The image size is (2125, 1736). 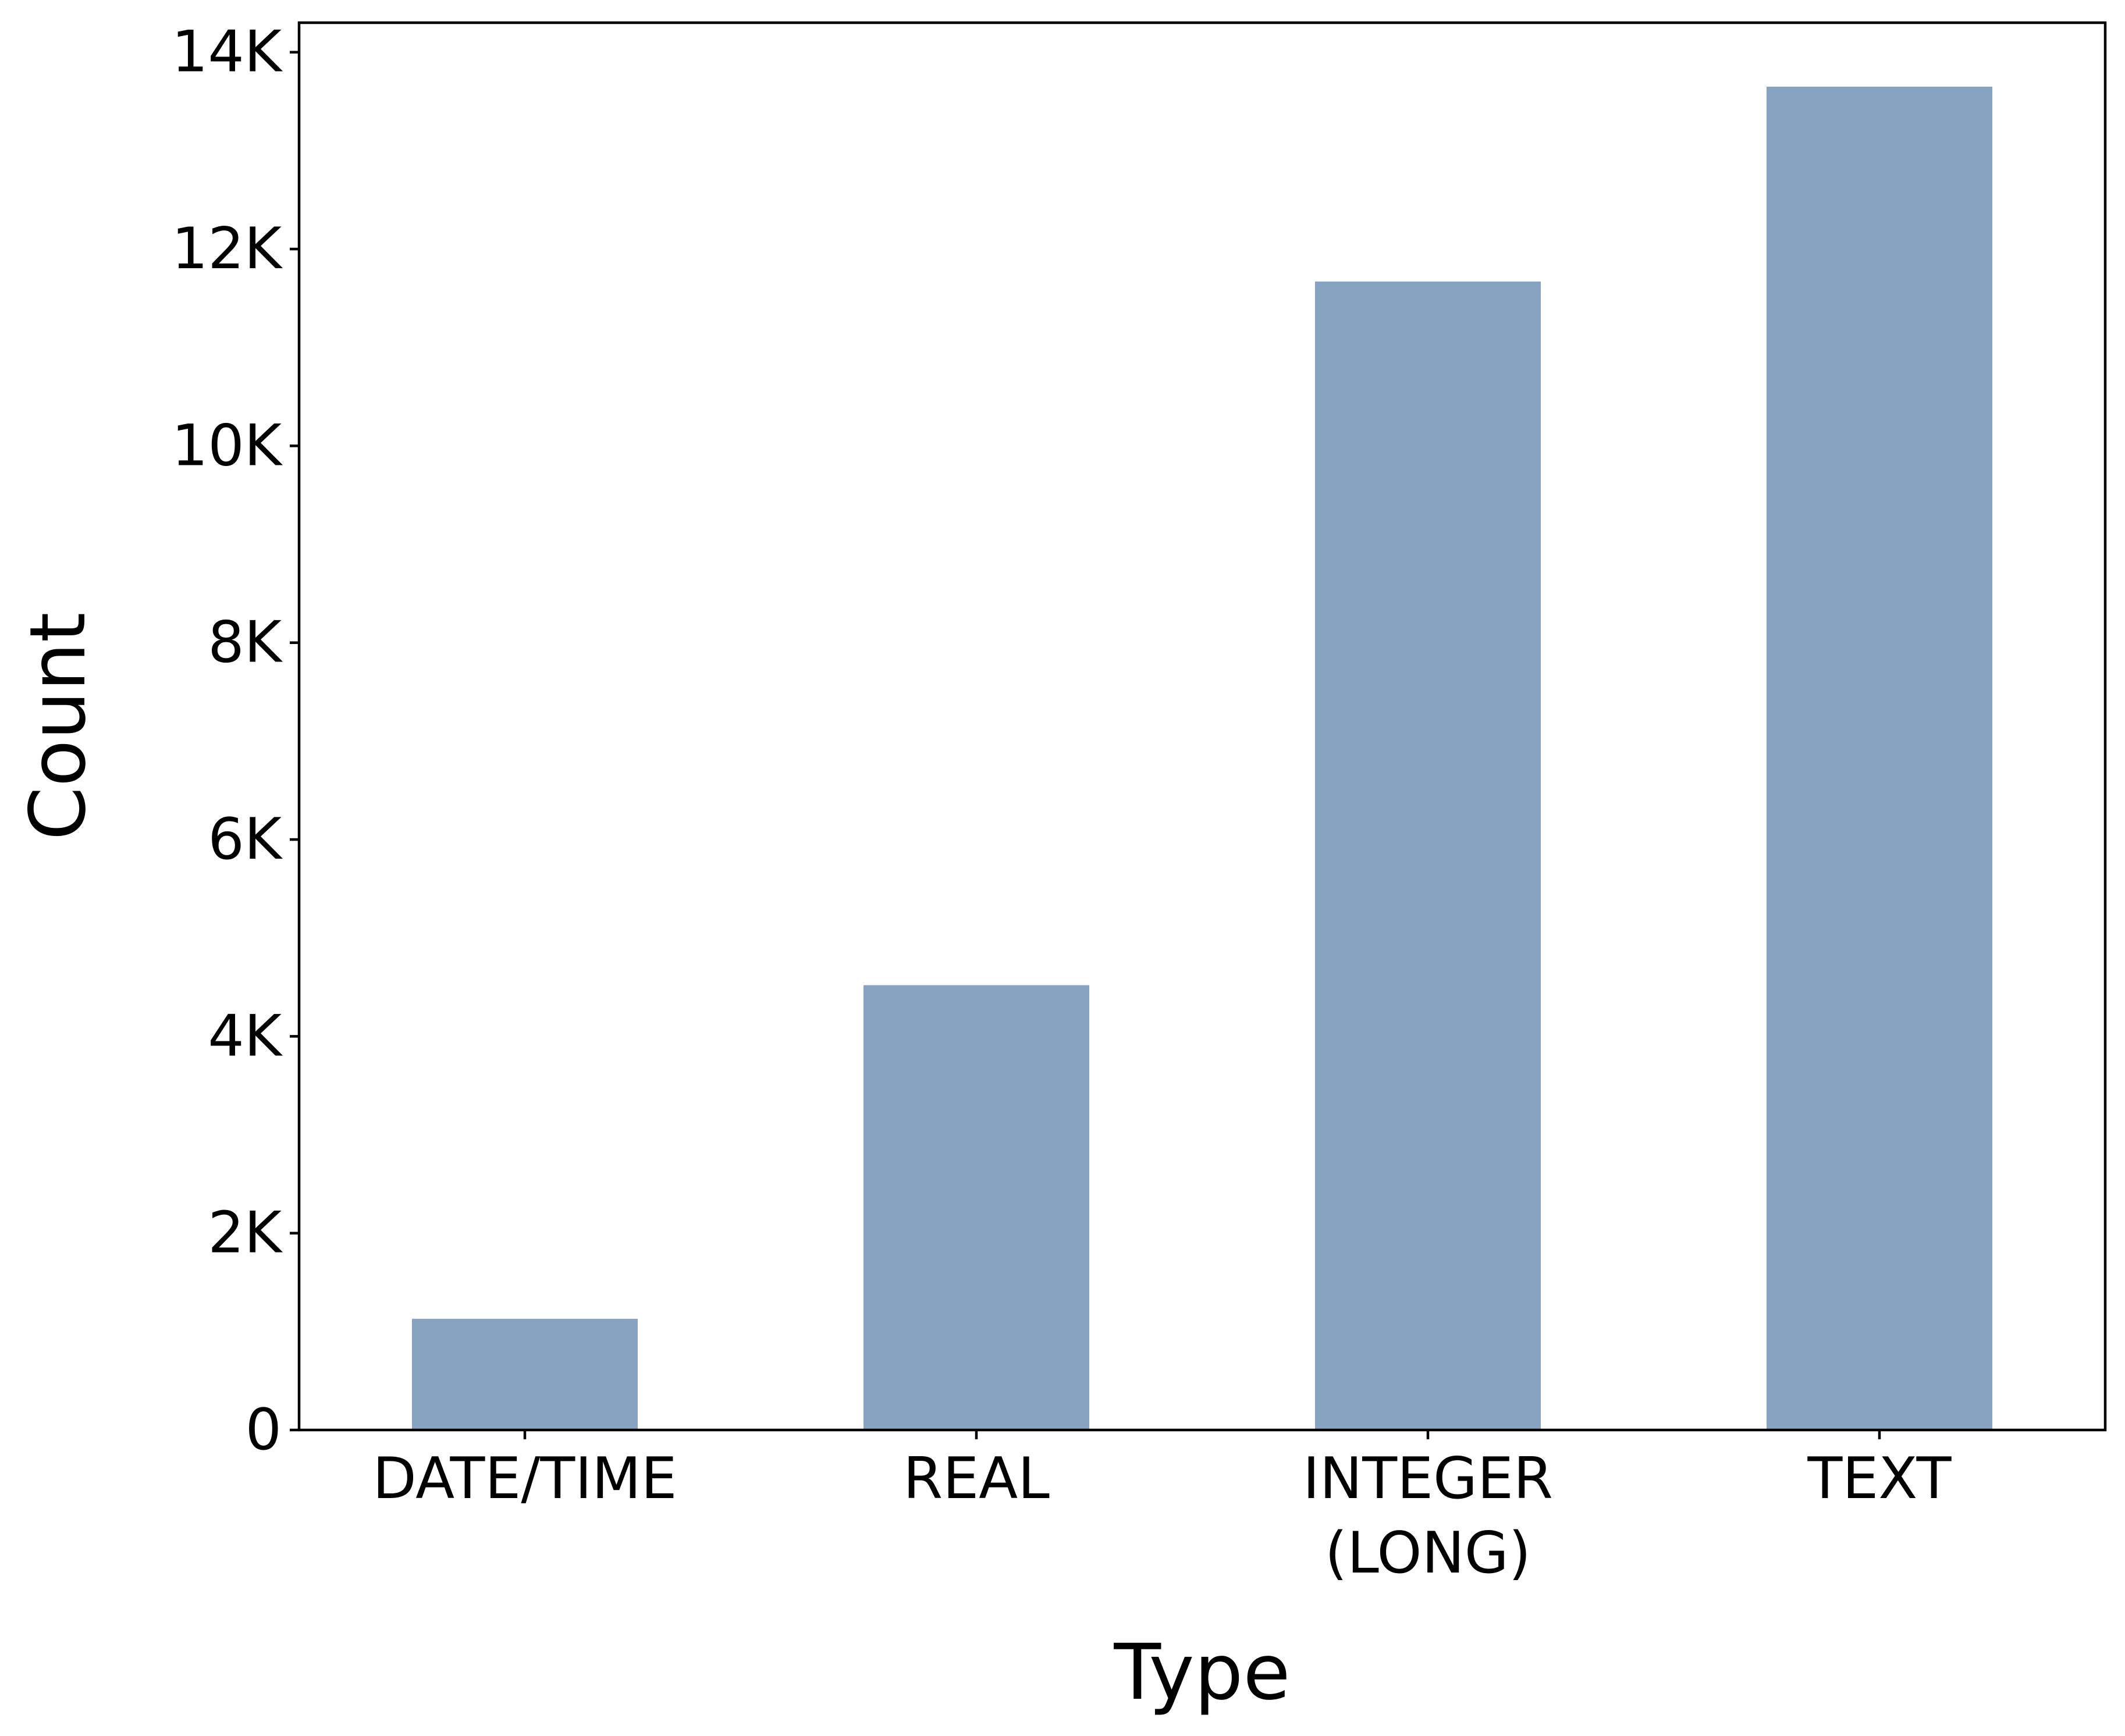 I want to click on x-tick-label: TEXT, so click(x=1879, y=1479).